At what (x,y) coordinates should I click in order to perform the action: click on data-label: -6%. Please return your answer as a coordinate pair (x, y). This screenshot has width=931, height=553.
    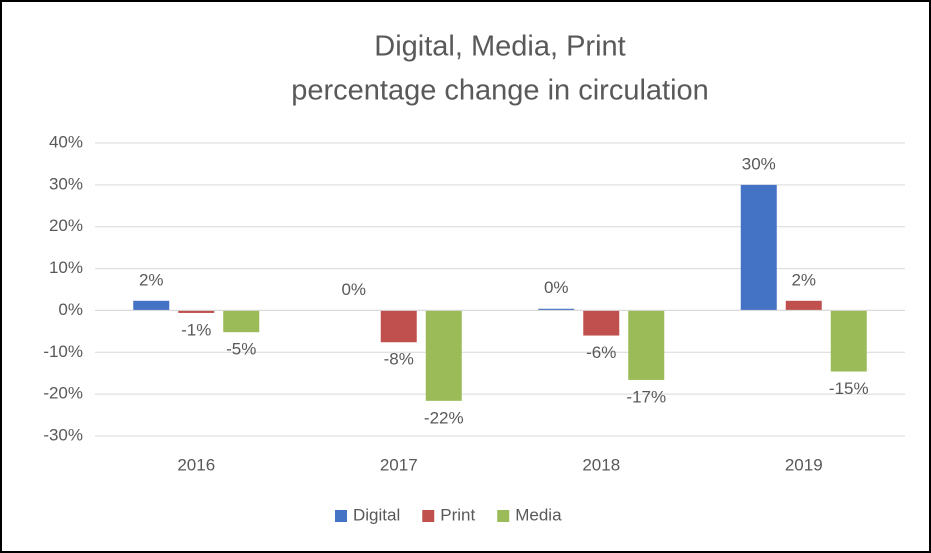
    Looking at the image, I should click on (601, 352).